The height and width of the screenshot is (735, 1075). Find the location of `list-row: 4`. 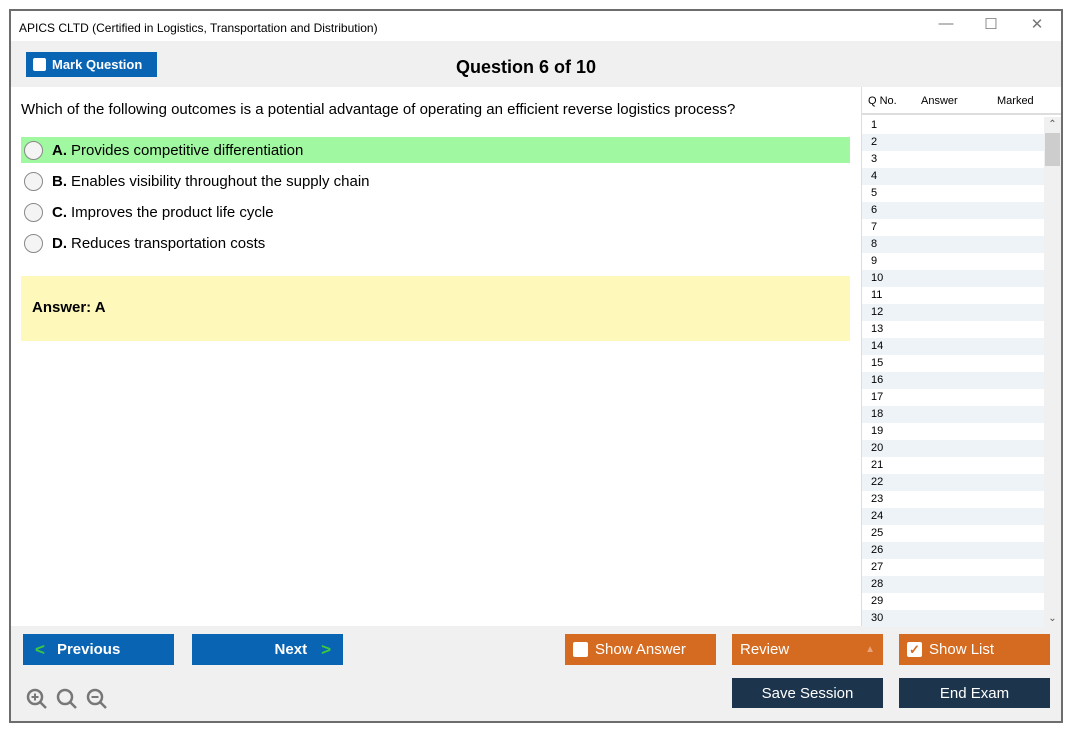

list-row: 4 is located at coordinates (953, 176).